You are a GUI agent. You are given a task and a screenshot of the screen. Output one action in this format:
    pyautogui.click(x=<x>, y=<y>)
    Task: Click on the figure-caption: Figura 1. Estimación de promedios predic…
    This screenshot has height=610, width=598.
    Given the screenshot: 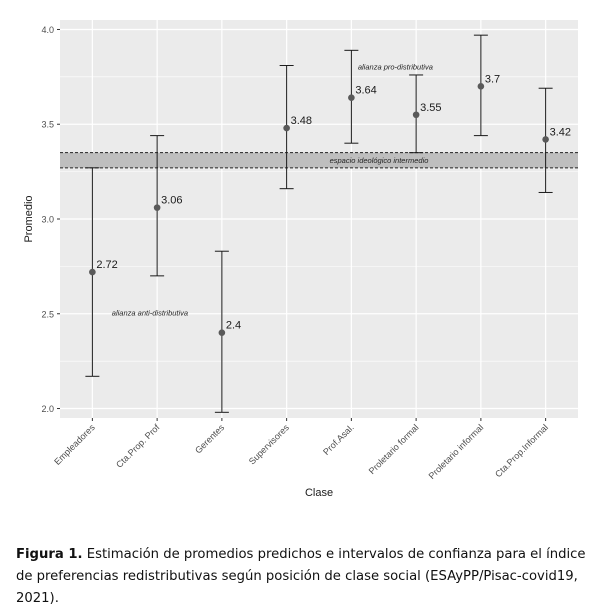 What is the action you would take?
    pyautogui.click(x=303, y=577)
    